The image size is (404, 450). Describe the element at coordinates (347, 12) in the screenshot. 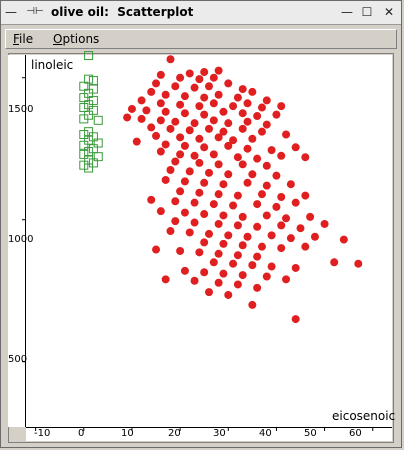

I see `minimize-icon: —` at that location.